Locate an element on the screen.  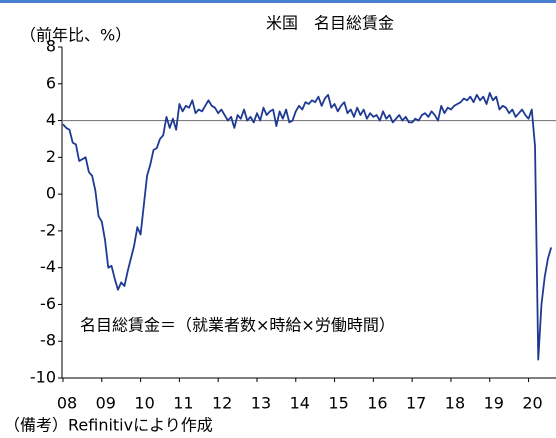
x-tick-label: 12 is located at coordinates (222, 403).